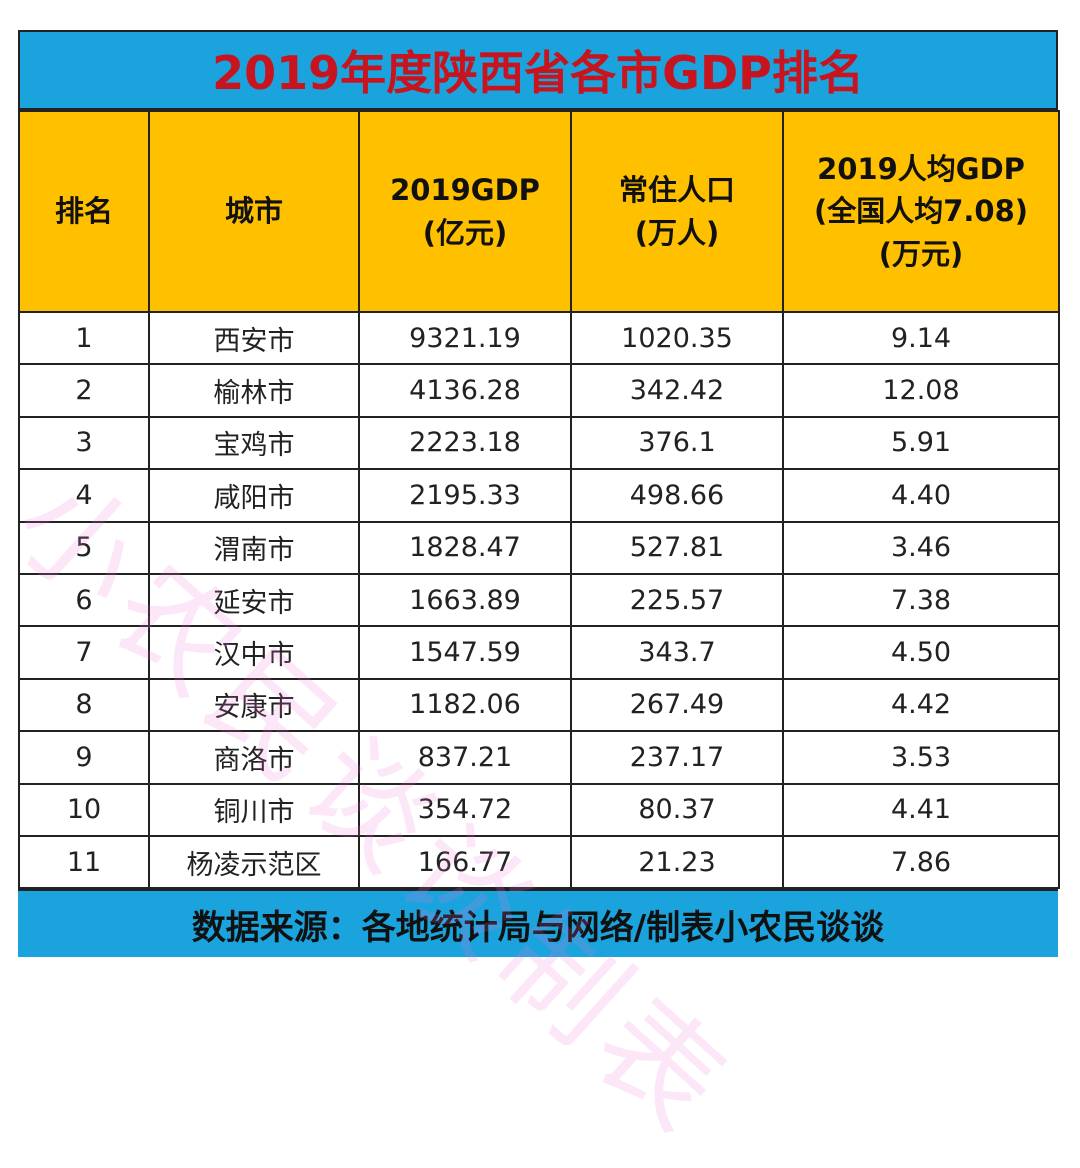 This screenshot has width=1080, height=1168. I want to click on table-row: 3 宝鸡市 2223.18 376.1 5.91, so click(539, 443).